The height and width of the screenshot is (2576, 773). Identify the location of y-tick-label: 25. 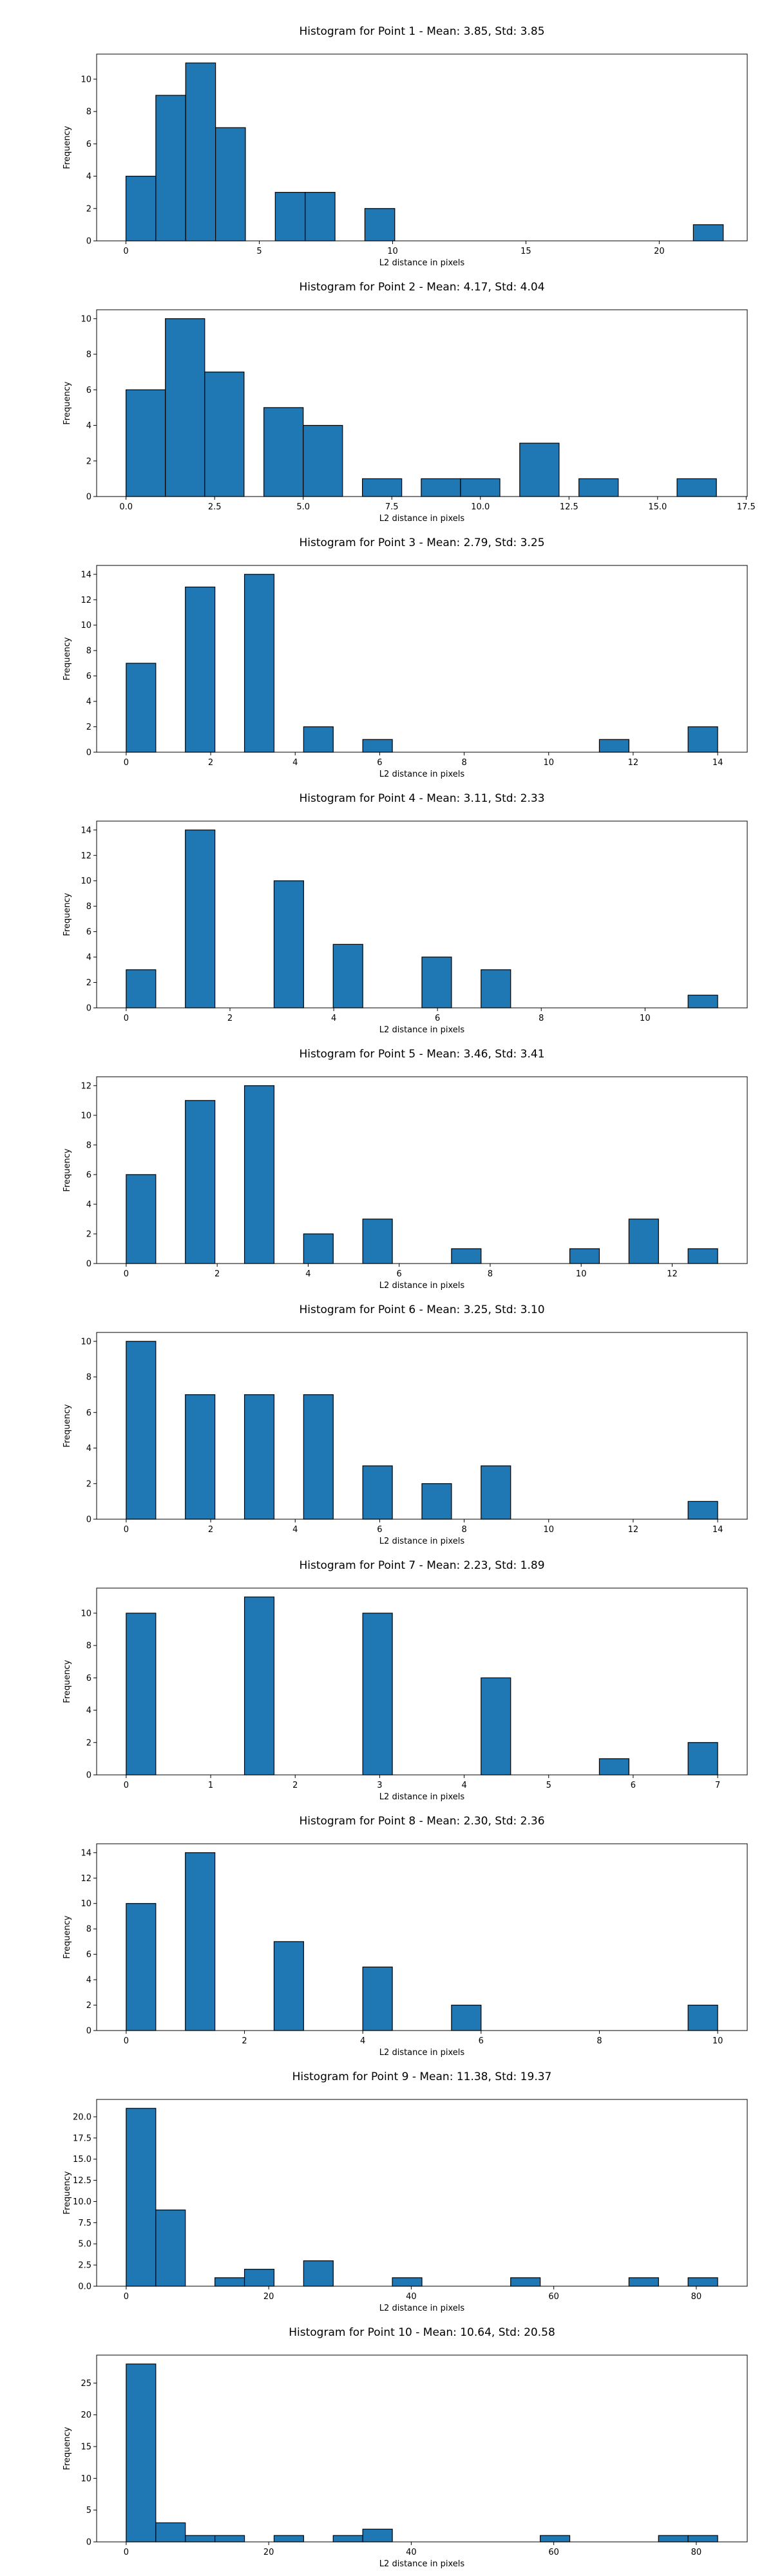
(86, 2384).